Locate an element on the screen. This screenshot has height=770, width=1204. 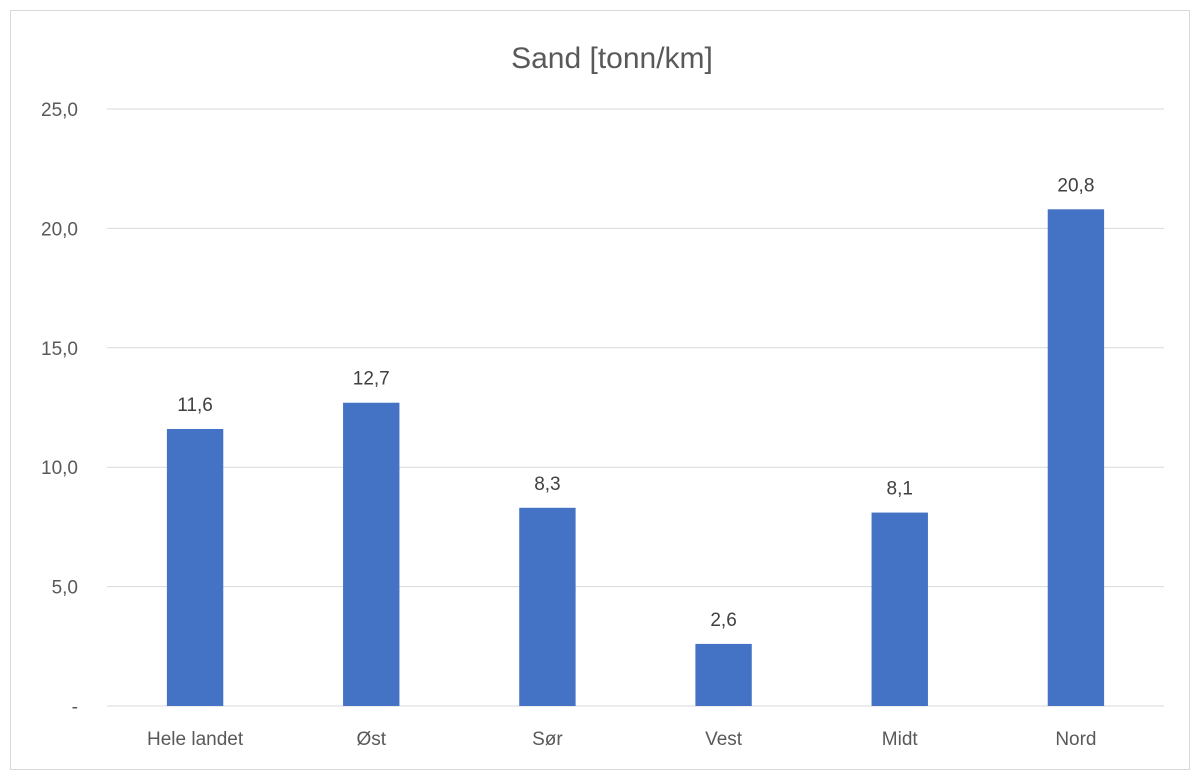
y-axis-ticks: - 5,0 10,0 15,0 20,0 25,0 is located at coordinates (59, 409).